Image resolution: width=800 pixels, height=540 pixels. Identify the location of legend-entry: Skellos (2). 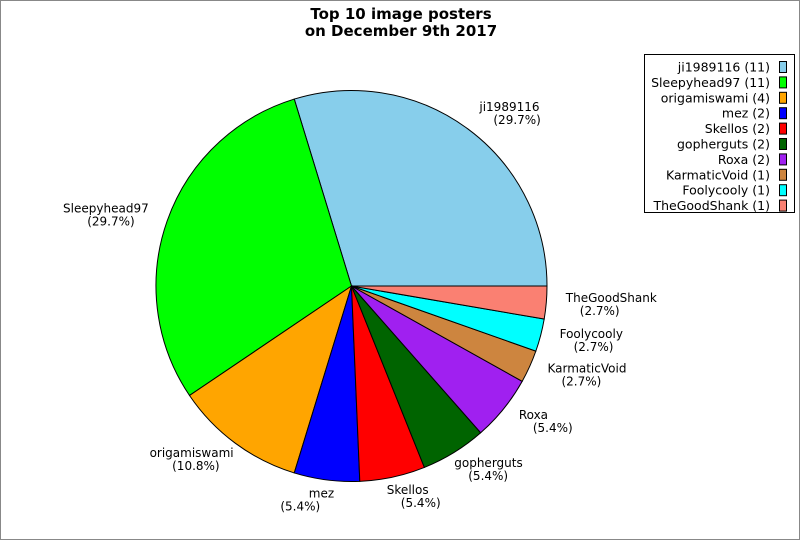
(737, 128).